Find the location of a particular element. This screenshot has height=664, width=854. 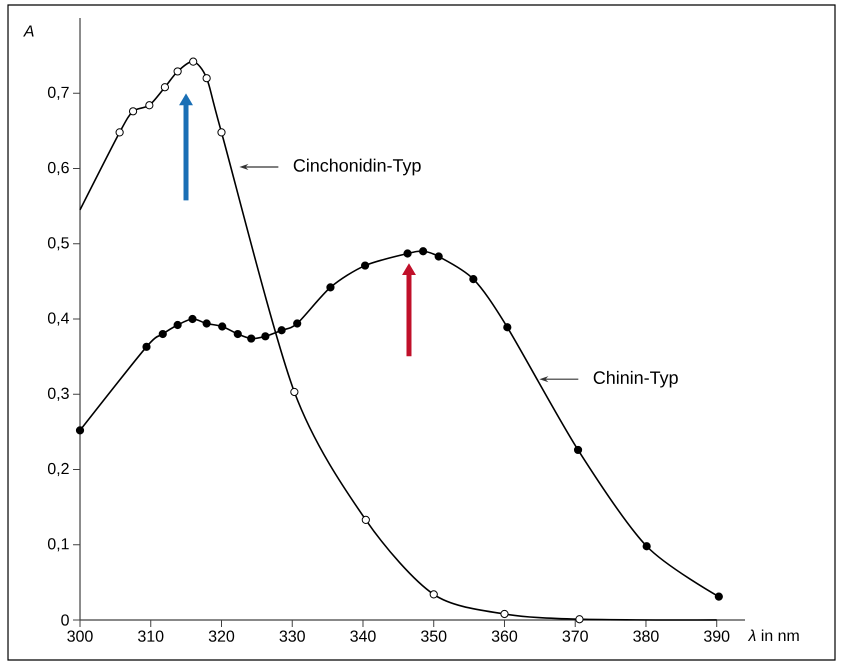

x-tick-label: 380 is located at coordinates (646, 636).